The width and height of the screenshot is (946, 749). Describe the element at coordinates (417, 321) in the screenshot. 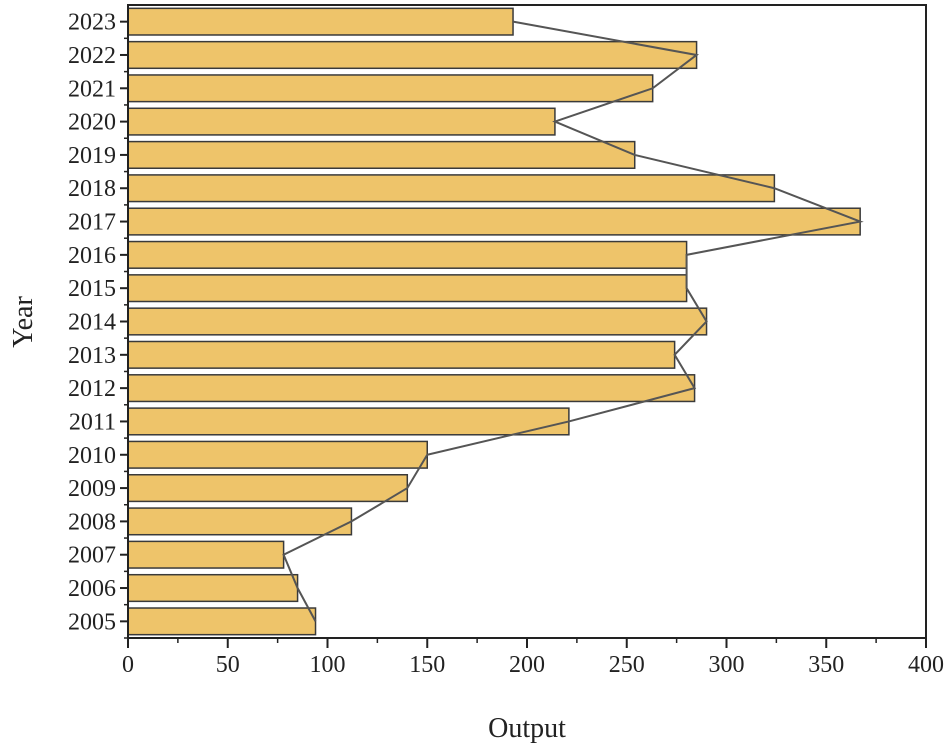

I see `bar-2014` at that location.